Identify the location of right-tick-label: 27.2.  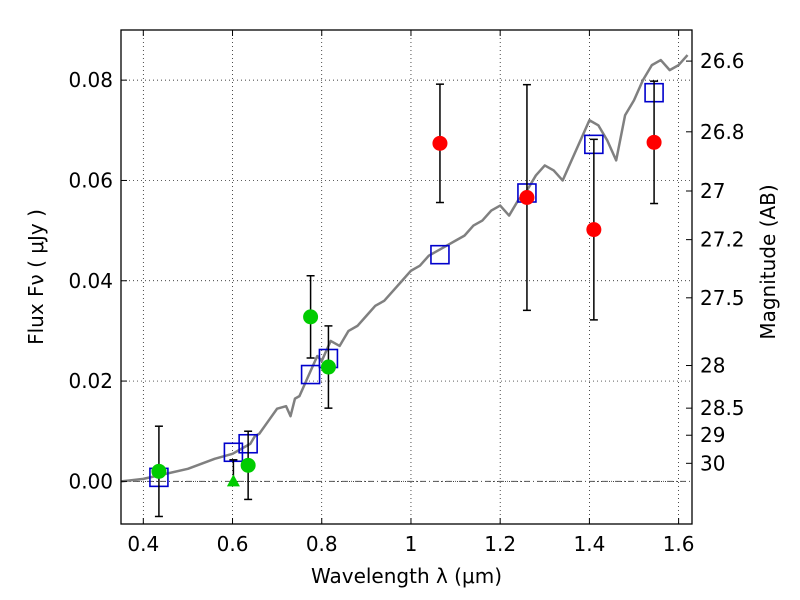
(722, 240).